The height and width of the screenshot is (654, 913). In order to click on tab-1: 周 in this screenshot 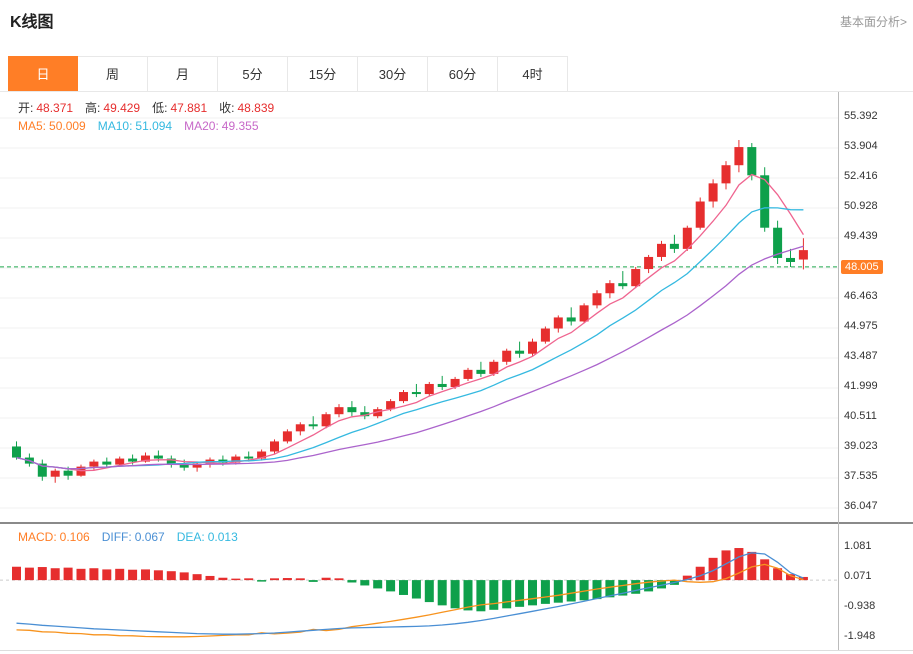, I will do `click(113, 74)`.